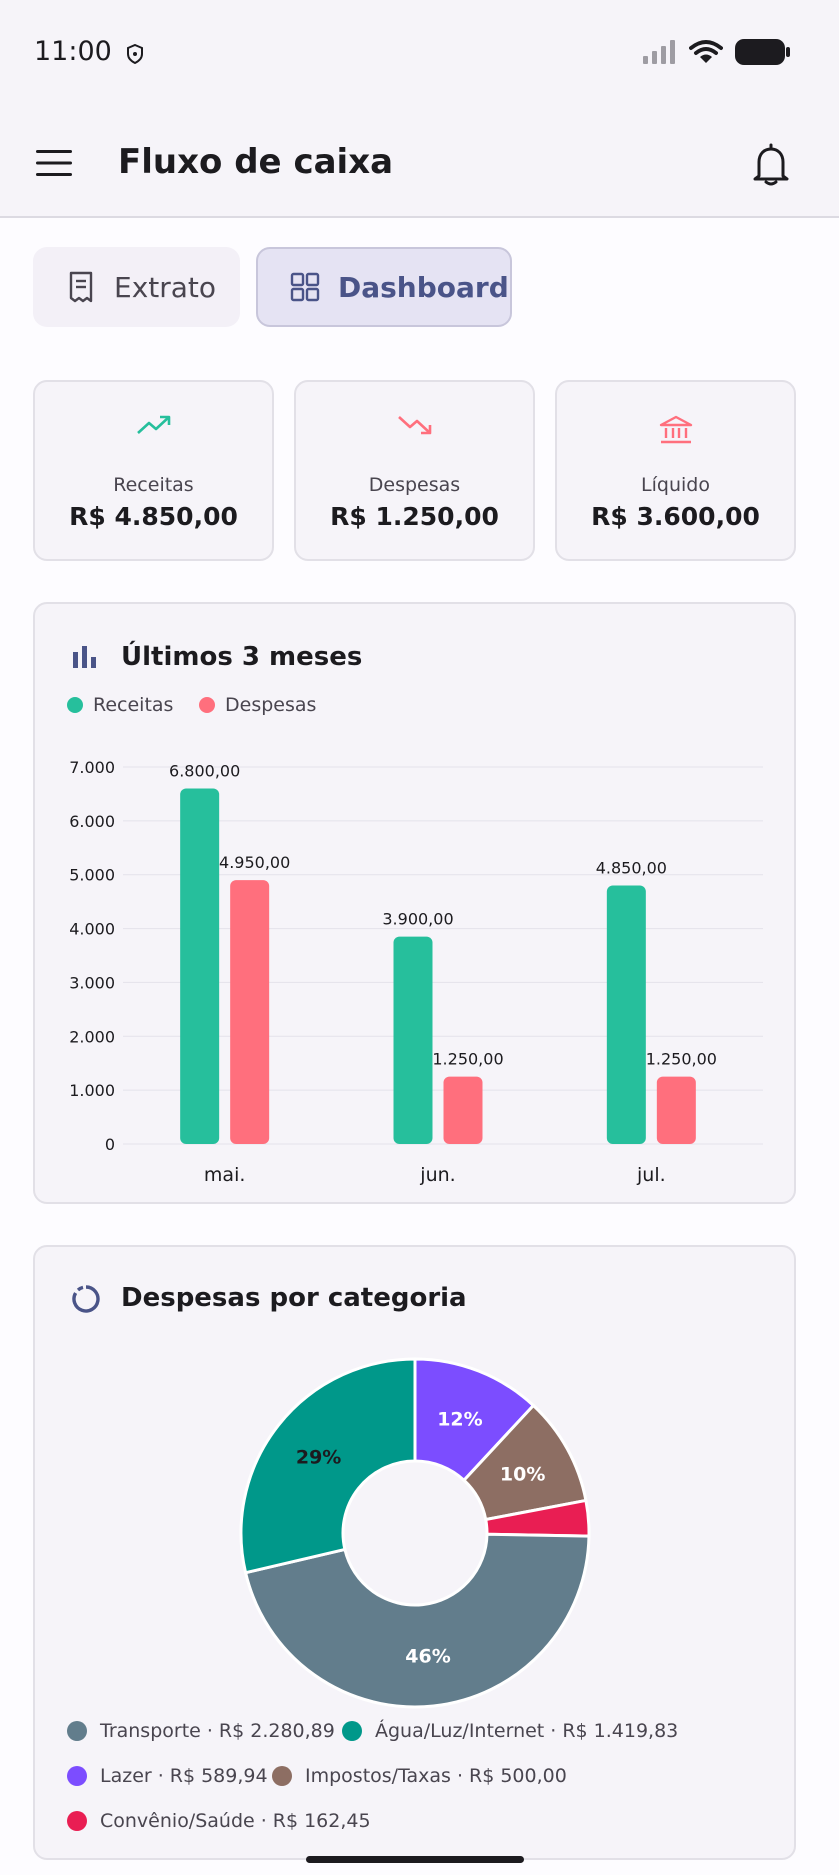 This screenshot has height=1875, width=839. Describe the element at coordinates (437, 1175) in the screenshot. I see `x-tick-label: jun.` at that location.